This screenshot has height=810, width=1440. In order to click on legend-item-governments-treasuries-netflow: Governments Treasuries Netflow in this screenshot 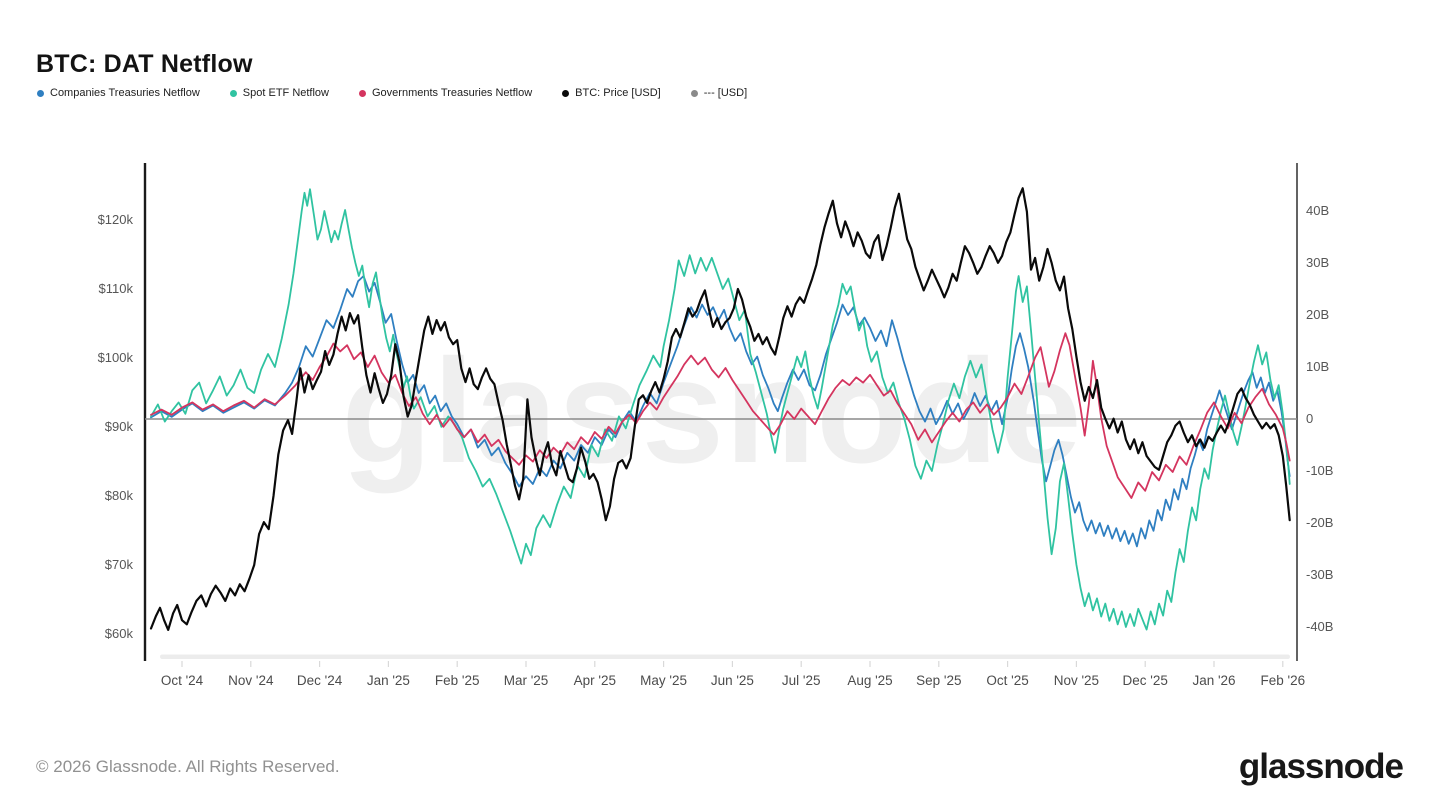, I will do `click(445, 93)`.